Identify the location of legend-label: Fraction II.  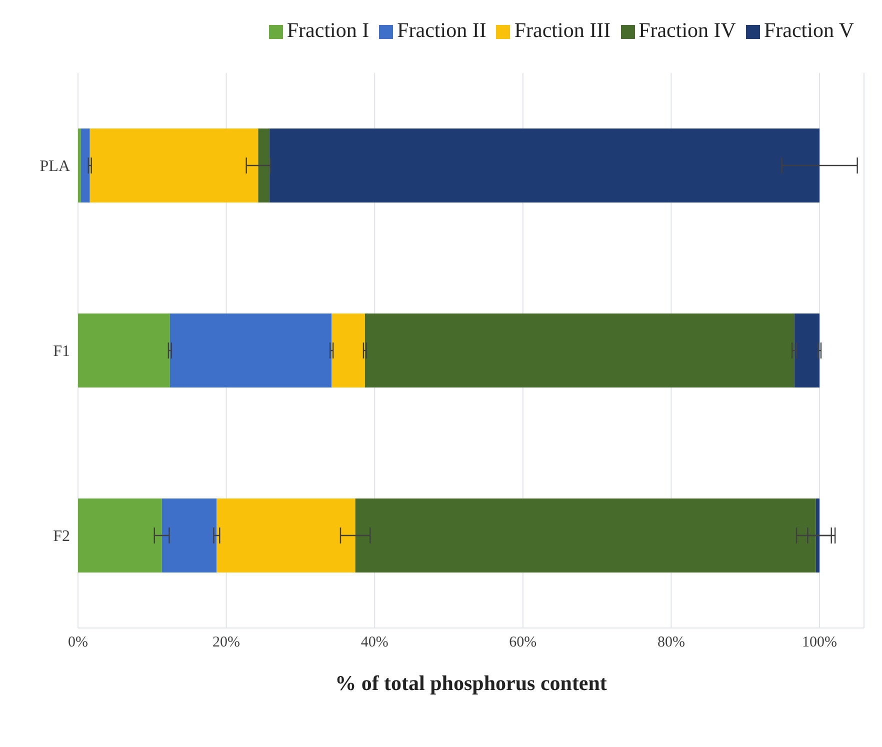
(441, 30).